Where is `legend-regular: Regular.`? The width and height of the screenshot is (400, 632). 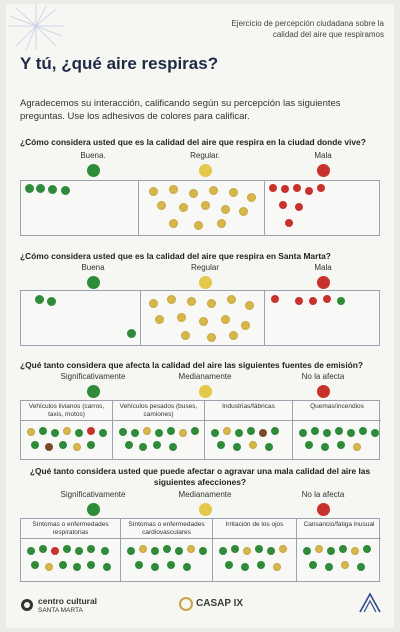 legend-regular: Regular. is located at coordinates (205, 164).